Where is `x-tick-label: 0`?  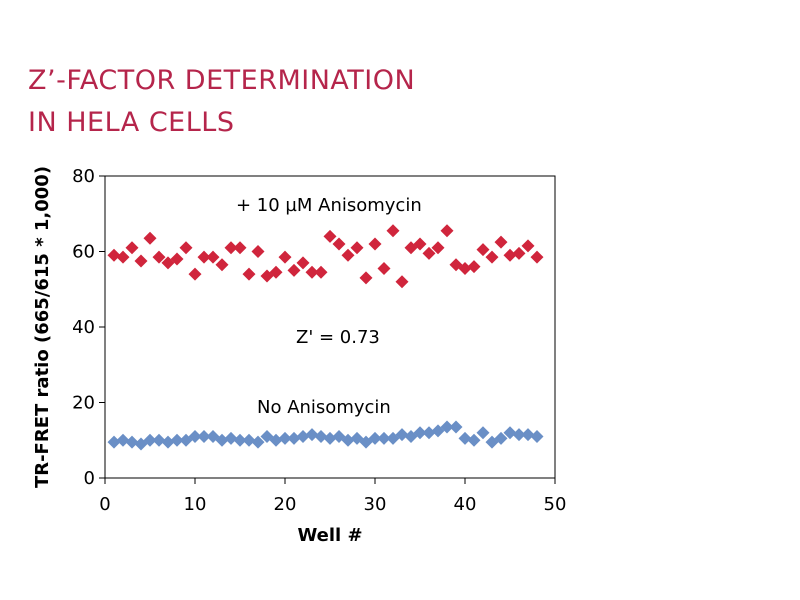 x-tick-label: 0 is located at coordinates (104, 504).